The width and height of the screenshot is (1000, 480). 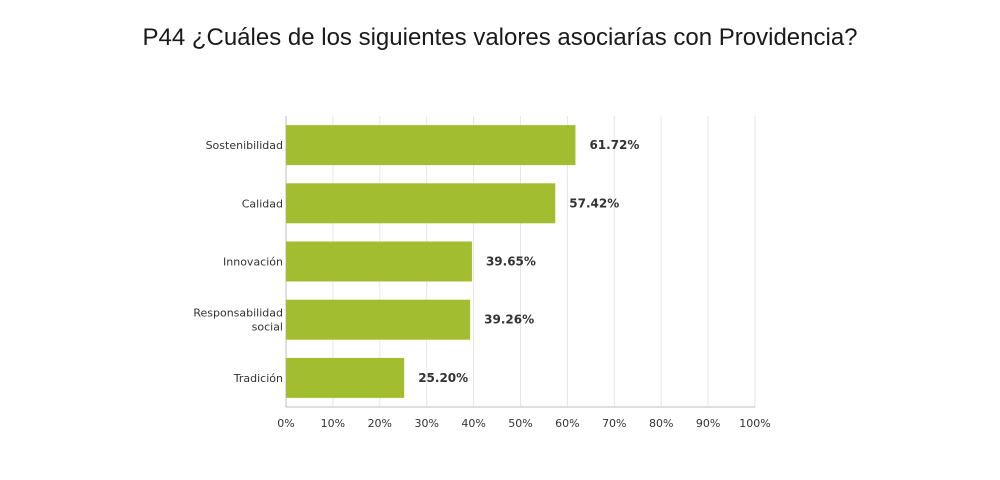 I want to click on category-label: Sostenibilidad, so click(x=244, y=145).